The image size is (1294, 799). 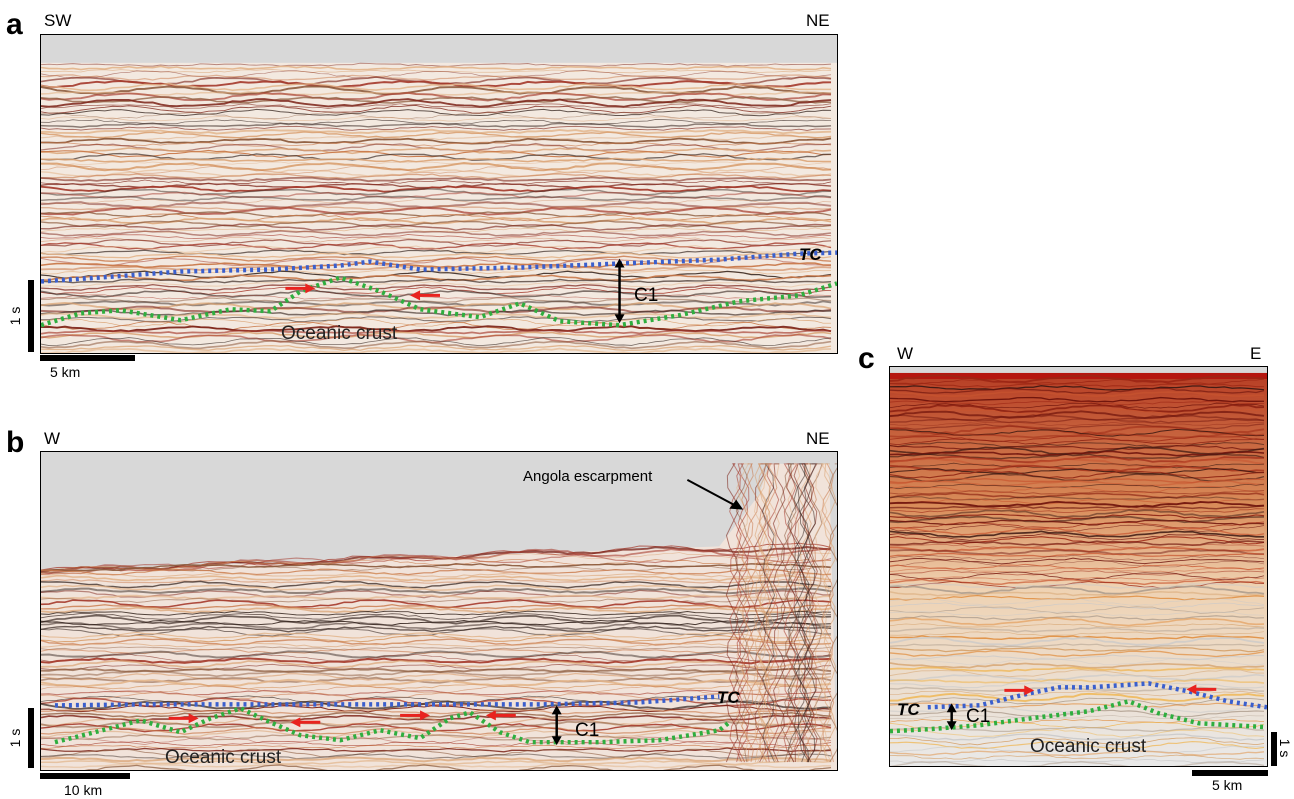 What do you see at coordinates (781, 613) in the screenshot?
I see `panel-b-escarpment-texture` at bounding box center [781, 613].